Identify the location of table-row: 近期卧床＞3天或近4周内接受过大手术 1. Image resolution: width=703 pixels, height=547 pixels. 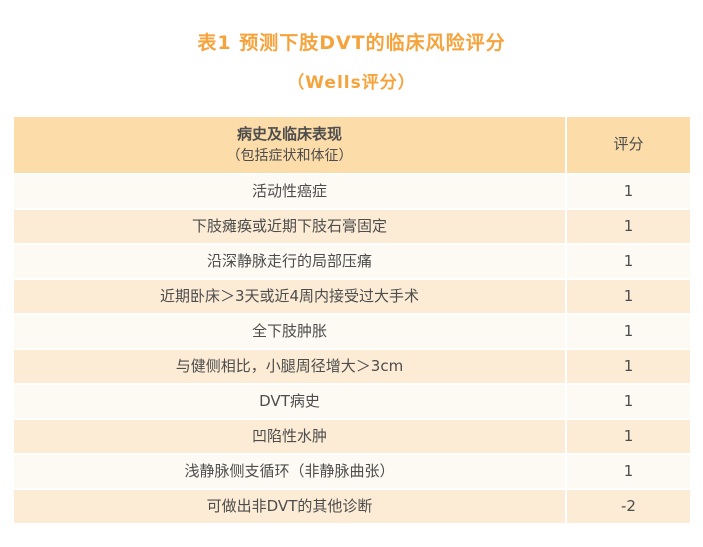
(352, 296).